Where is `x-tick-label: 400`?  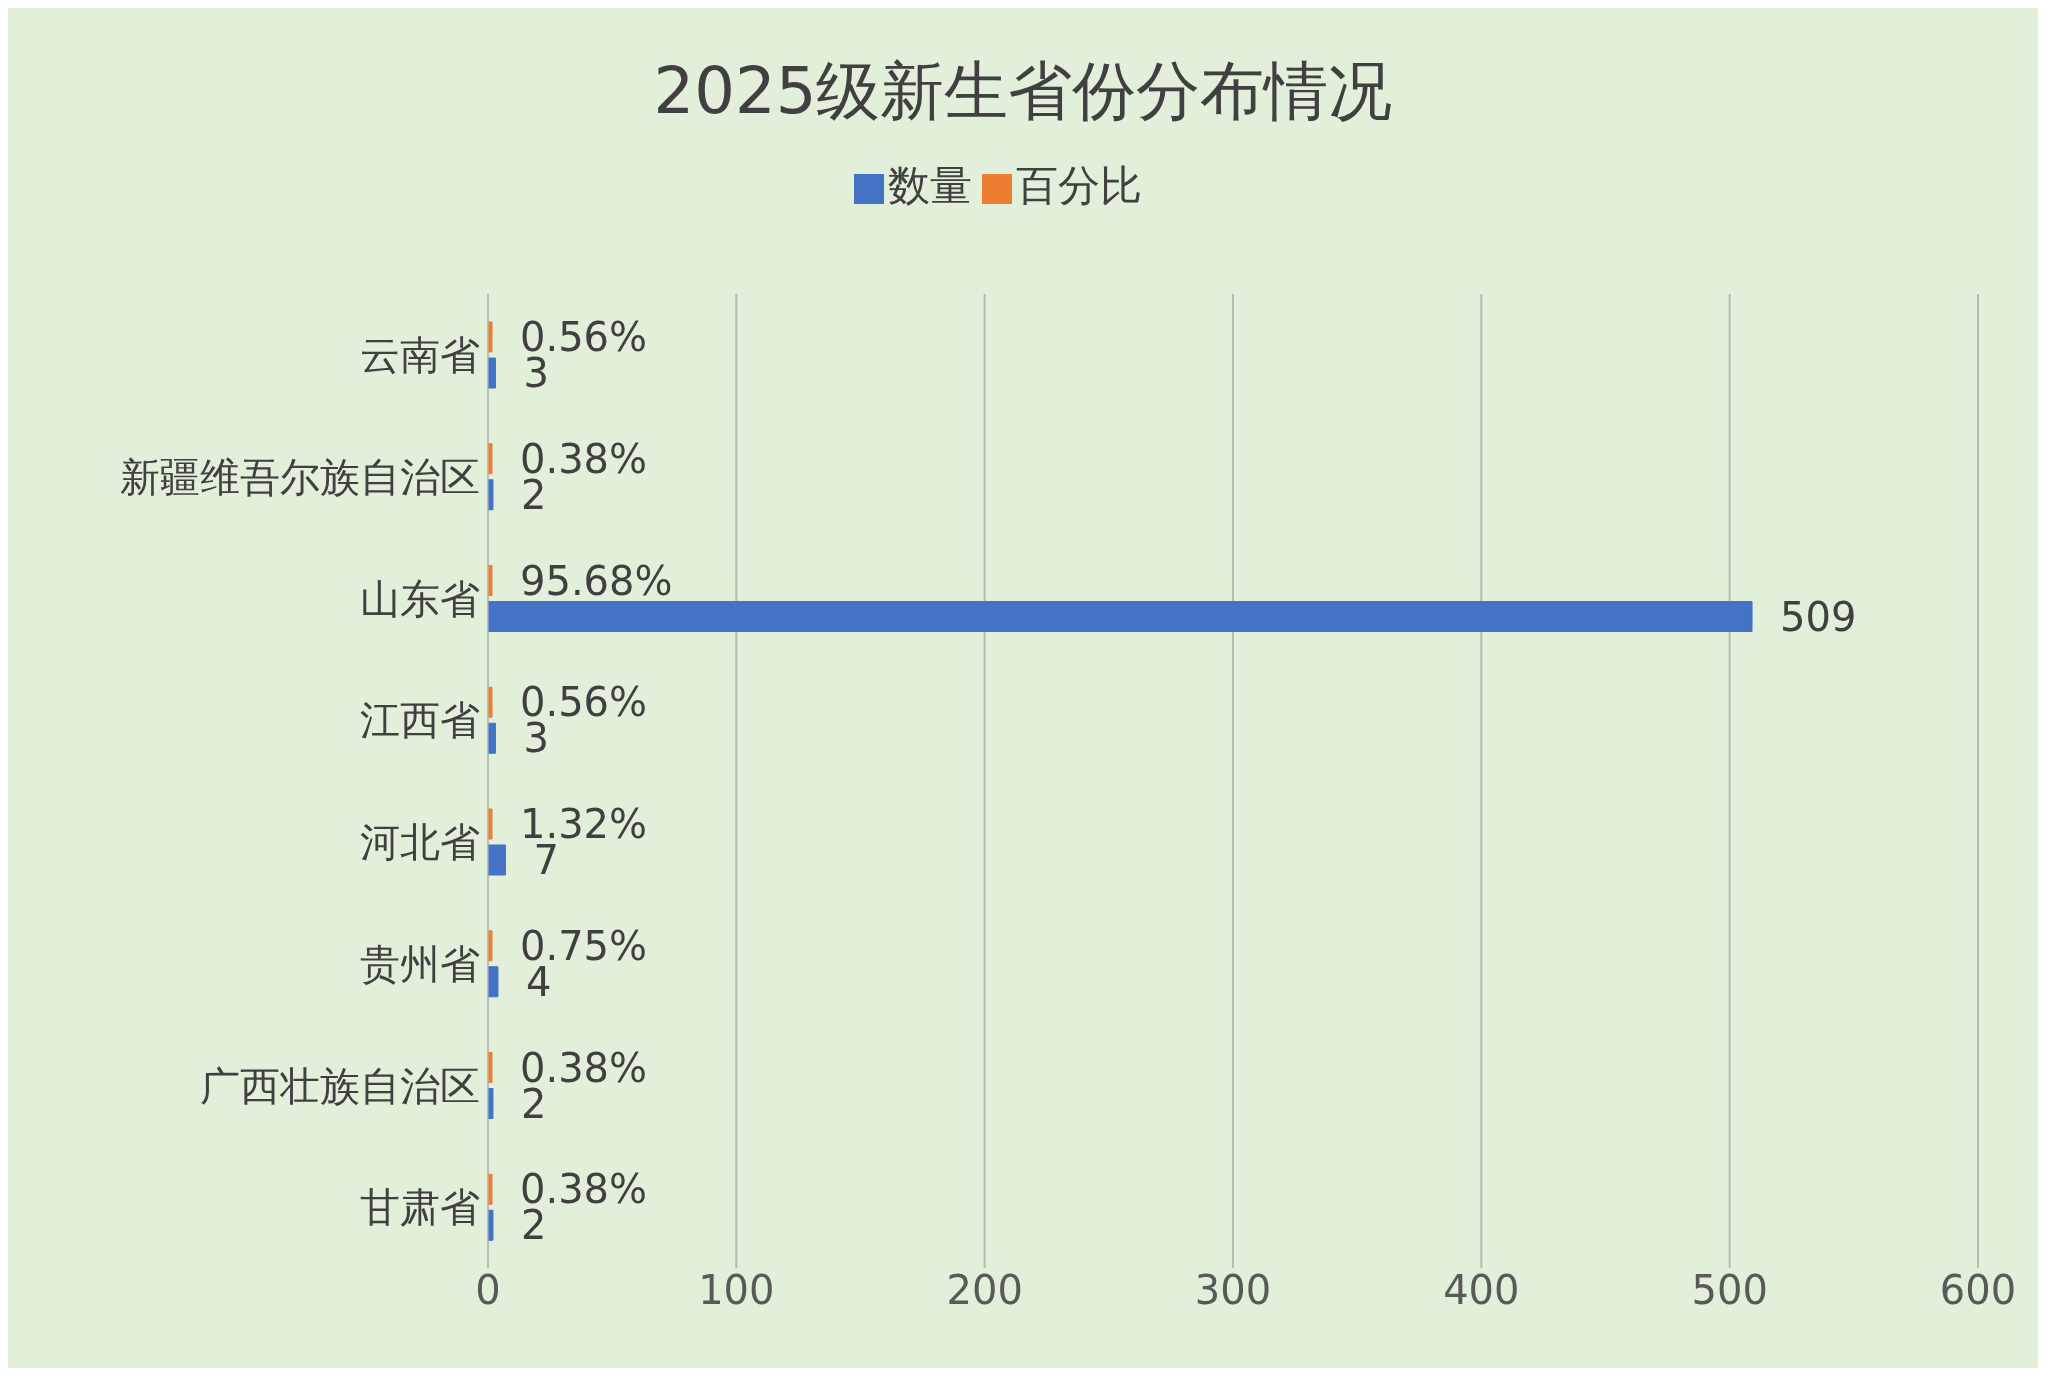 x-tick-label: 400 is located at coordinates (1481, 1290).